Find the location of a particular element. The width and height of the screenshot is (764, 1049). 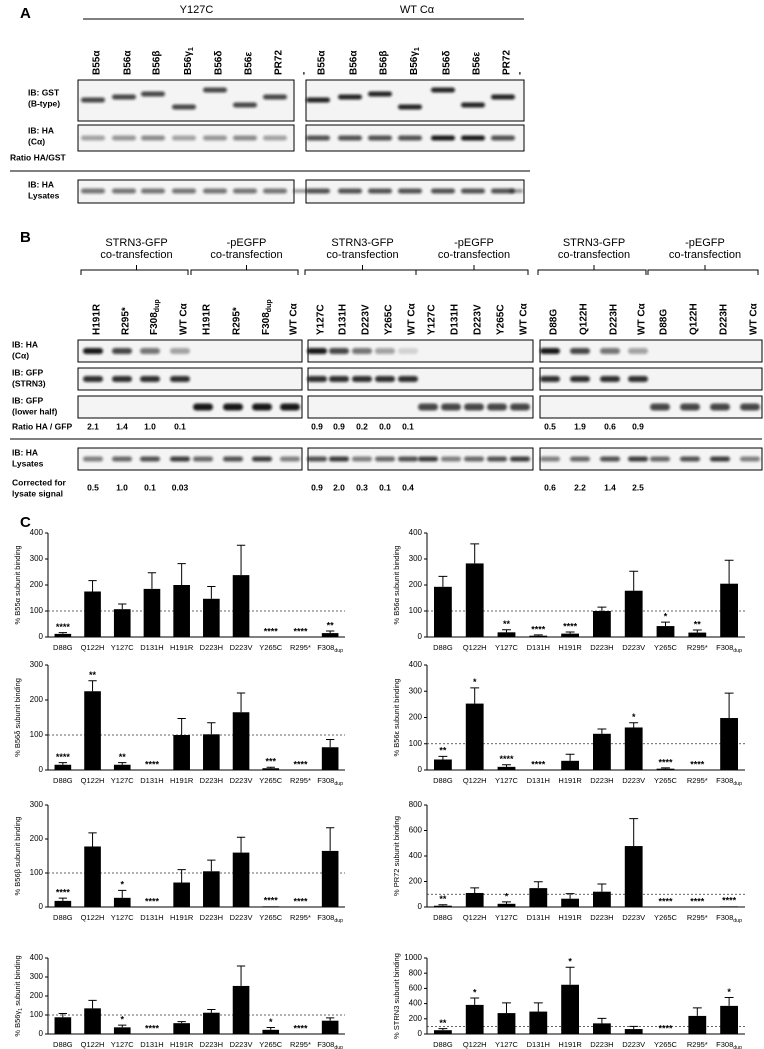

y-tick-label: 300 is located at coordinates (37, 664).